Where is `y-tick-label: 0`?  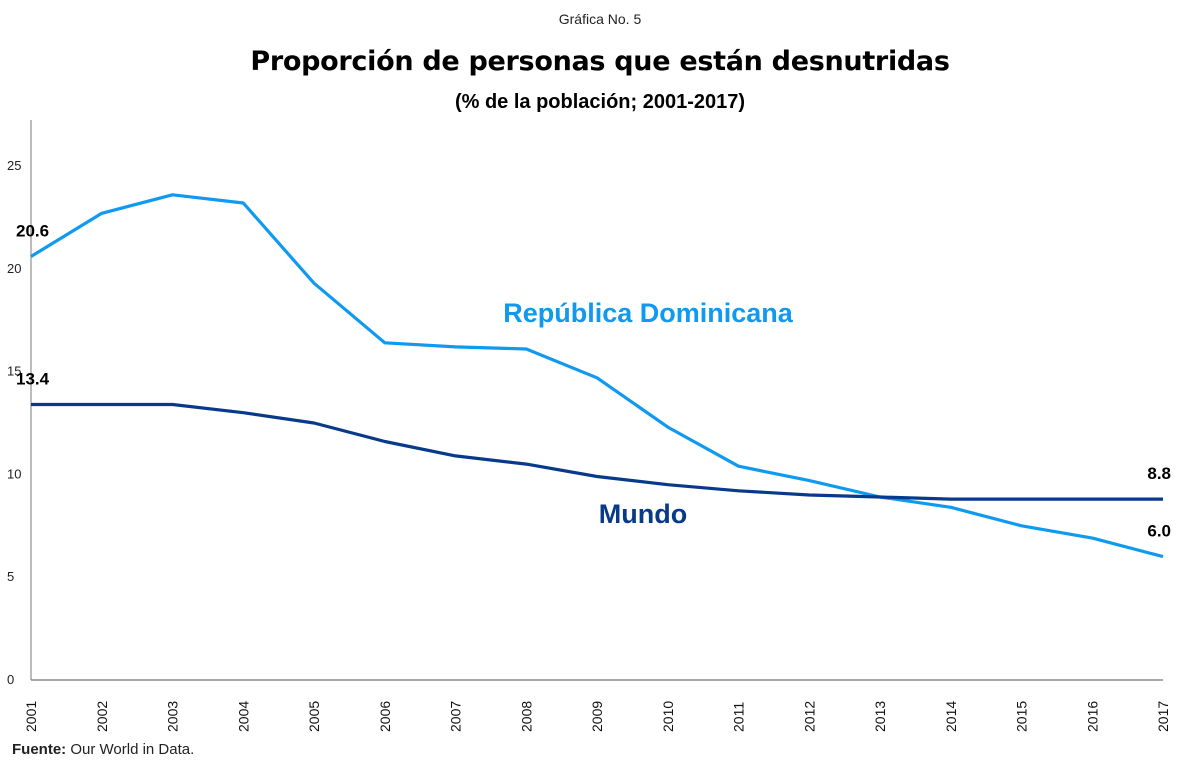 y-tick-label: 0 is located at coordinates (10, 679).